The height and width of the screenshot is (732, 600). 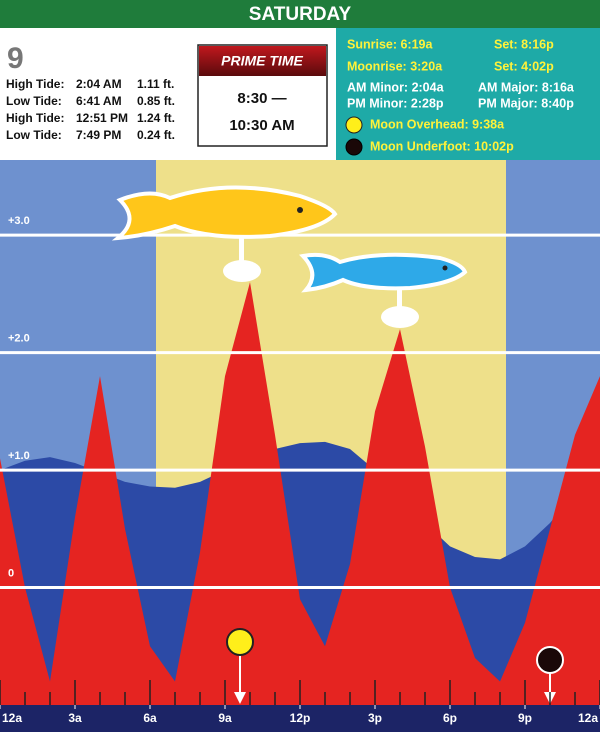 I want to click on tide-time: 6:41 AM, so click(x=99, y=101).